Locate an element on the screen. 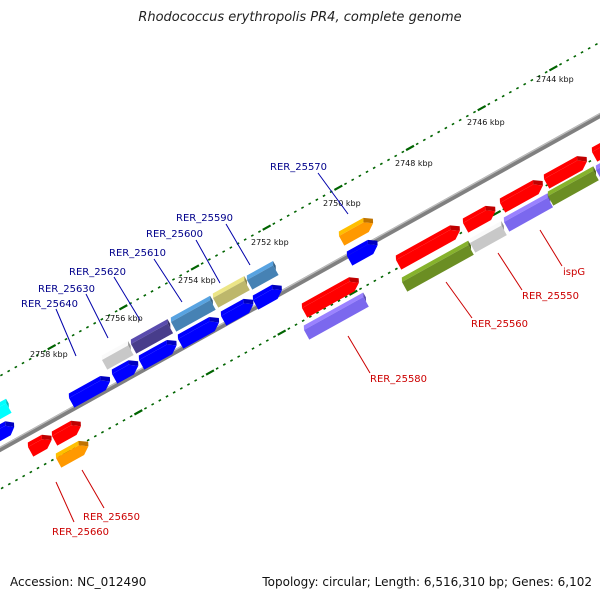 The height and width of the screenshot is (600, 600). label-rer-25650: RER_25650 is located at coordinates (111, 517).